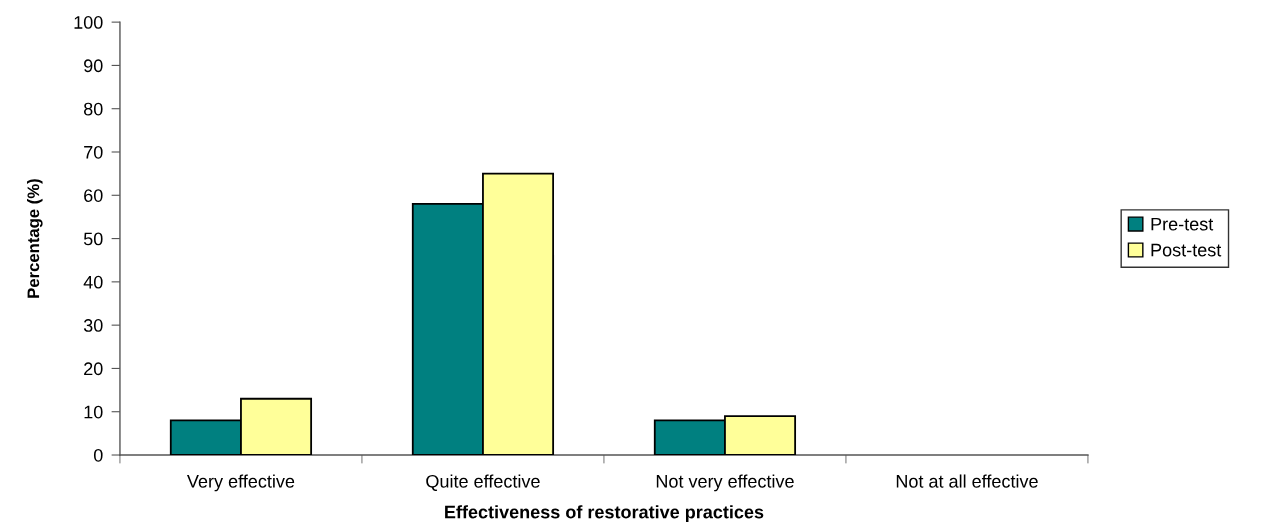 Image resolution: width=1268 pixels, height=527 pixels. What do you see at coordinates (98, 455) in the screenshot?
I see `y-tick-label: 0` at bounding box center [98, 455].